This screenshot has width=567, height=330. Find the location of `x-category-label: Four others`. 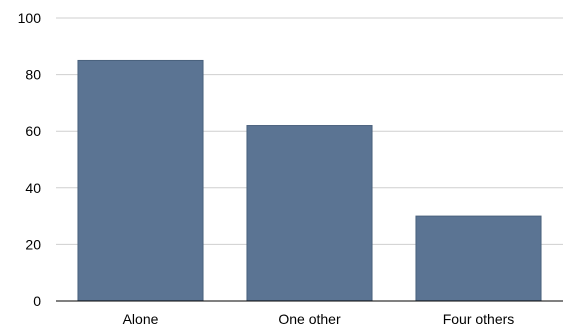

x-category-label: Four others is located at coordinates (479, 319).